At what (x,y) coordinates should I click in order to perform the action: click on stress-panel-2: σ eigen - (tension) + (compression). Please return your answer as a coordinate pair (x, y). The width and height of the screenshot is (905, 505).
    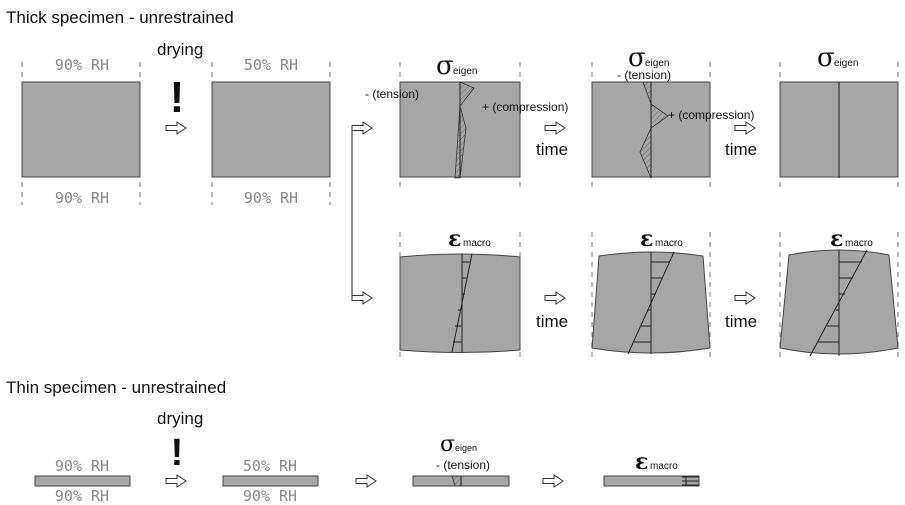
    Looking at the image, I should click on (672, 116).